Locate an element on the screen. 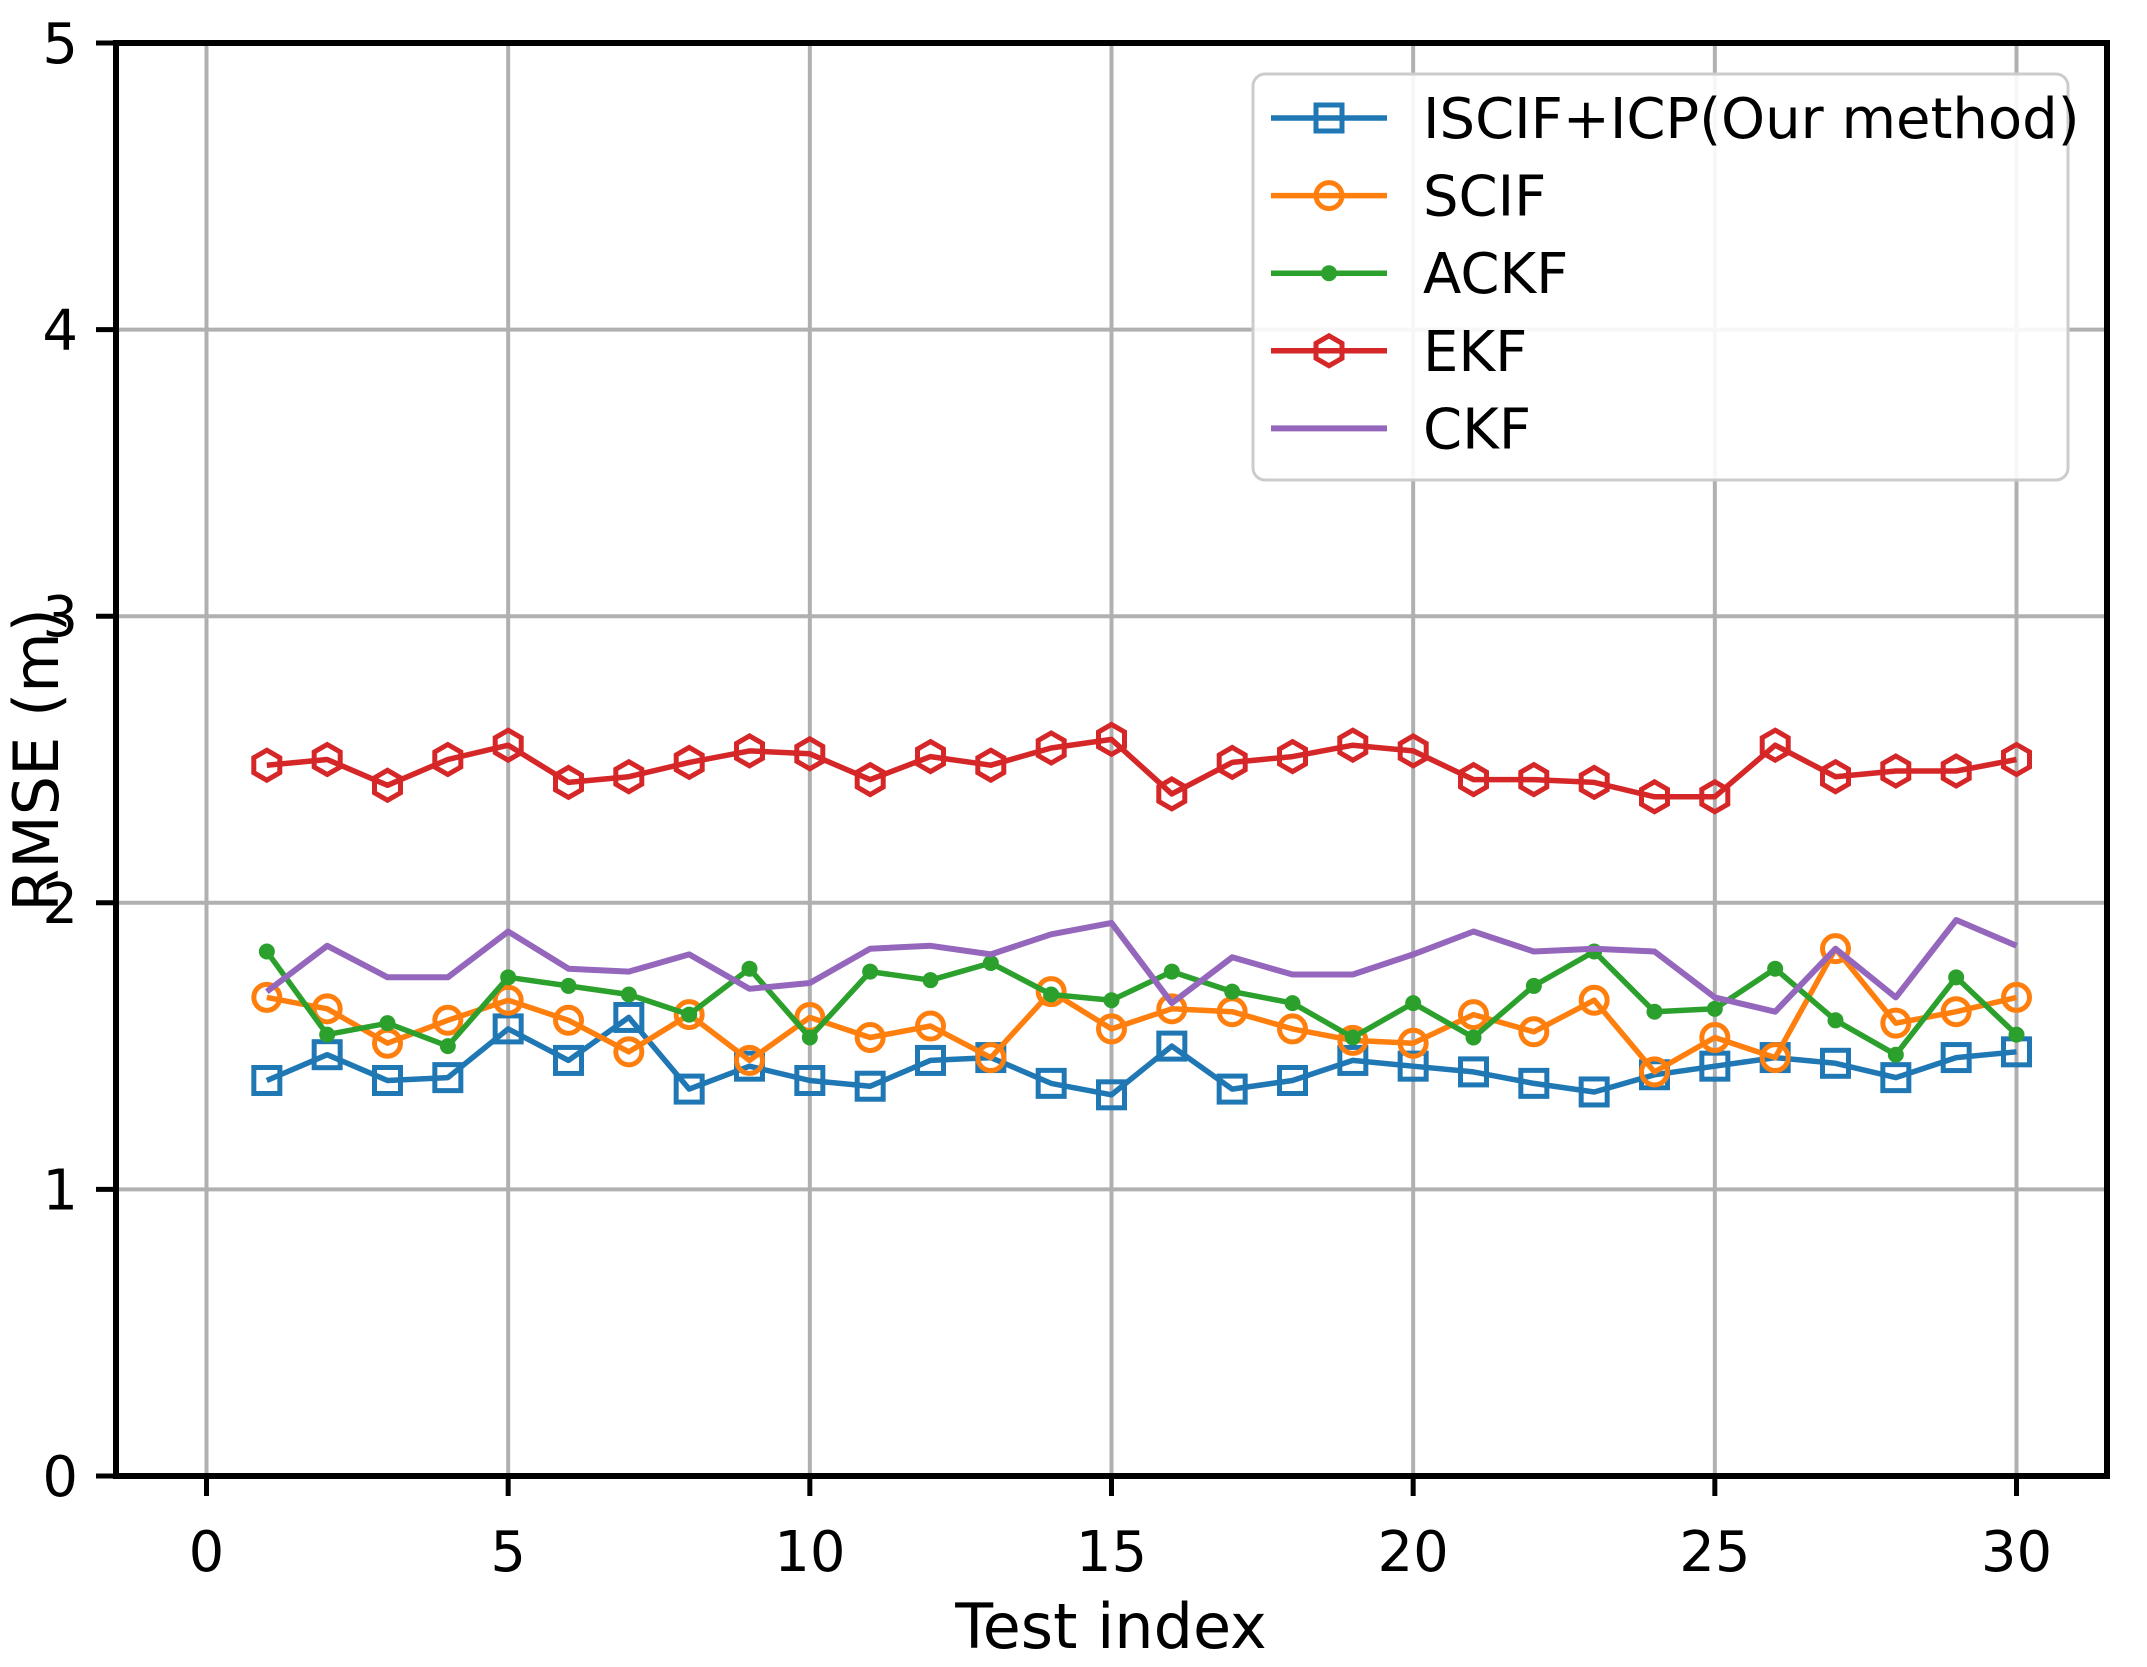  x-tick-label: 30 is located at coordinates (2016, 1552).